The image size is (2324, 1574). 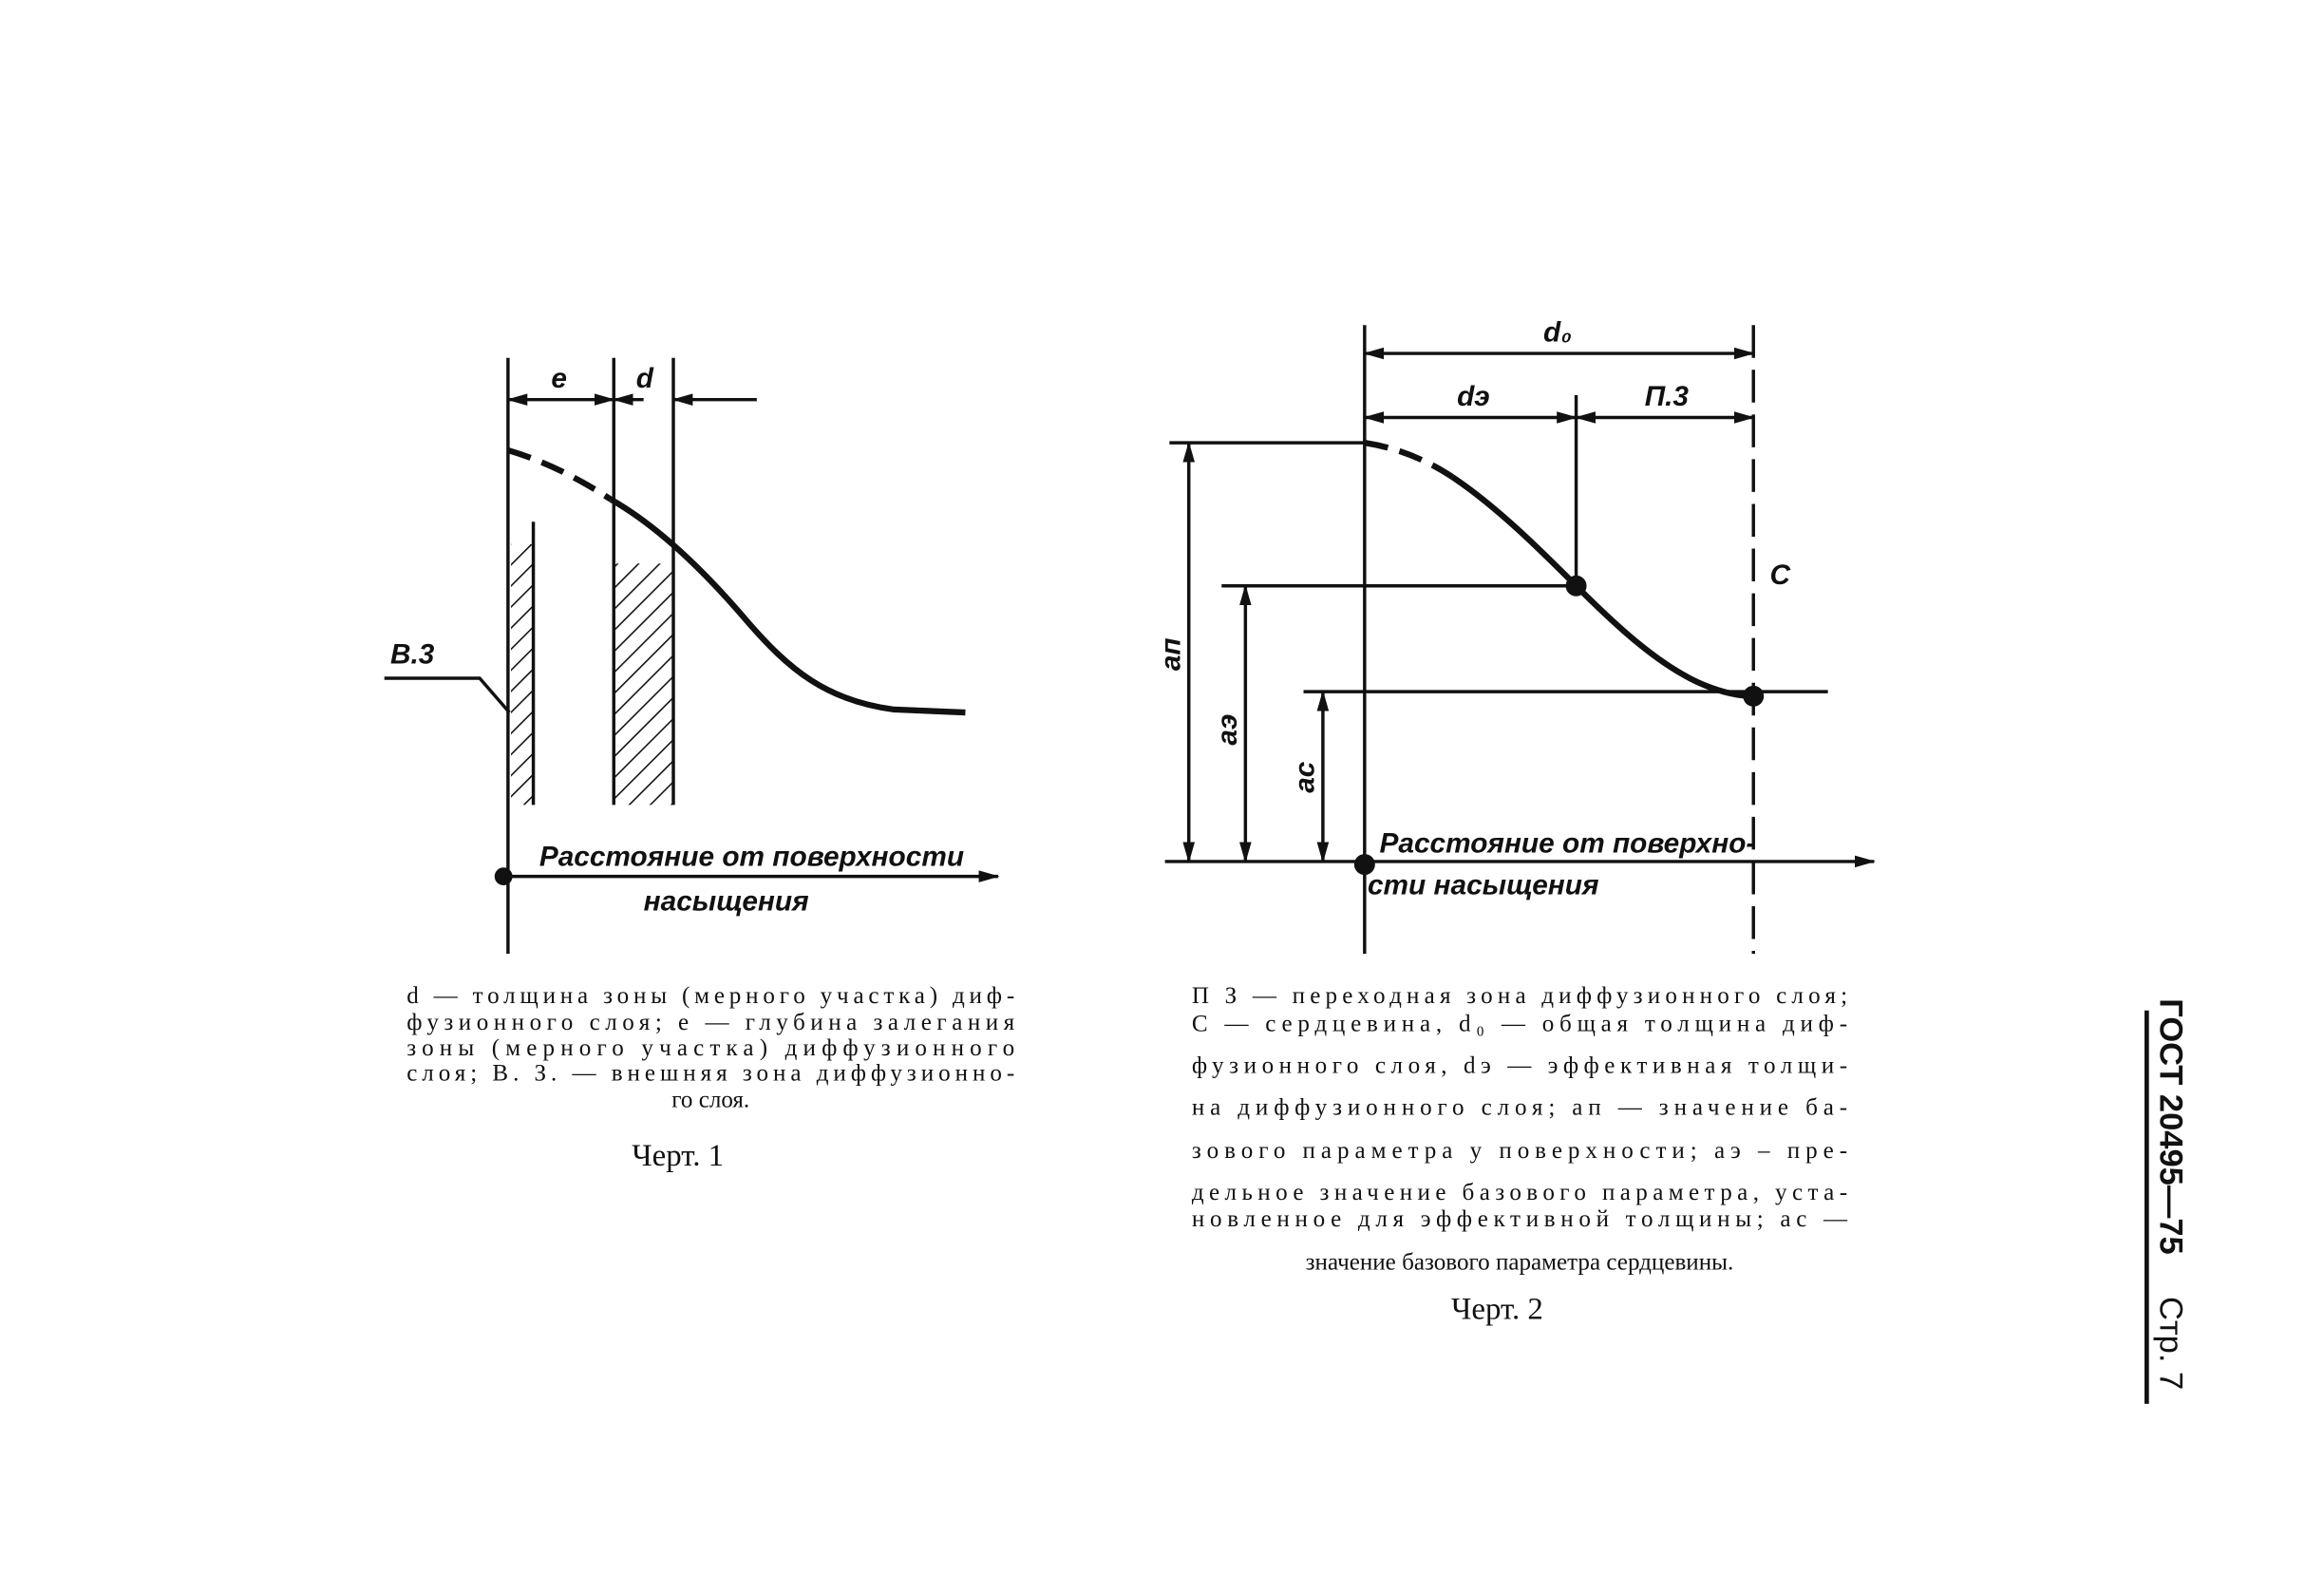 What do you see at coordinates (1170, 654) in the screenshot?
I see `label-ap: aп` at bounding box center [1170, 654].